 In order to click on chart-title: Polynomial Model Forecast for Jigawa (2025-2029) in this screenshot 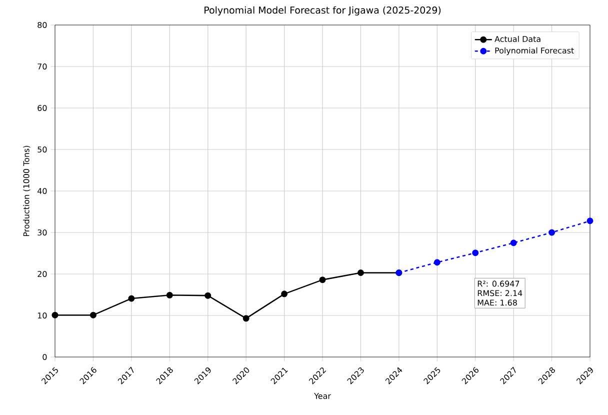, I will do `click(322, 11)`.